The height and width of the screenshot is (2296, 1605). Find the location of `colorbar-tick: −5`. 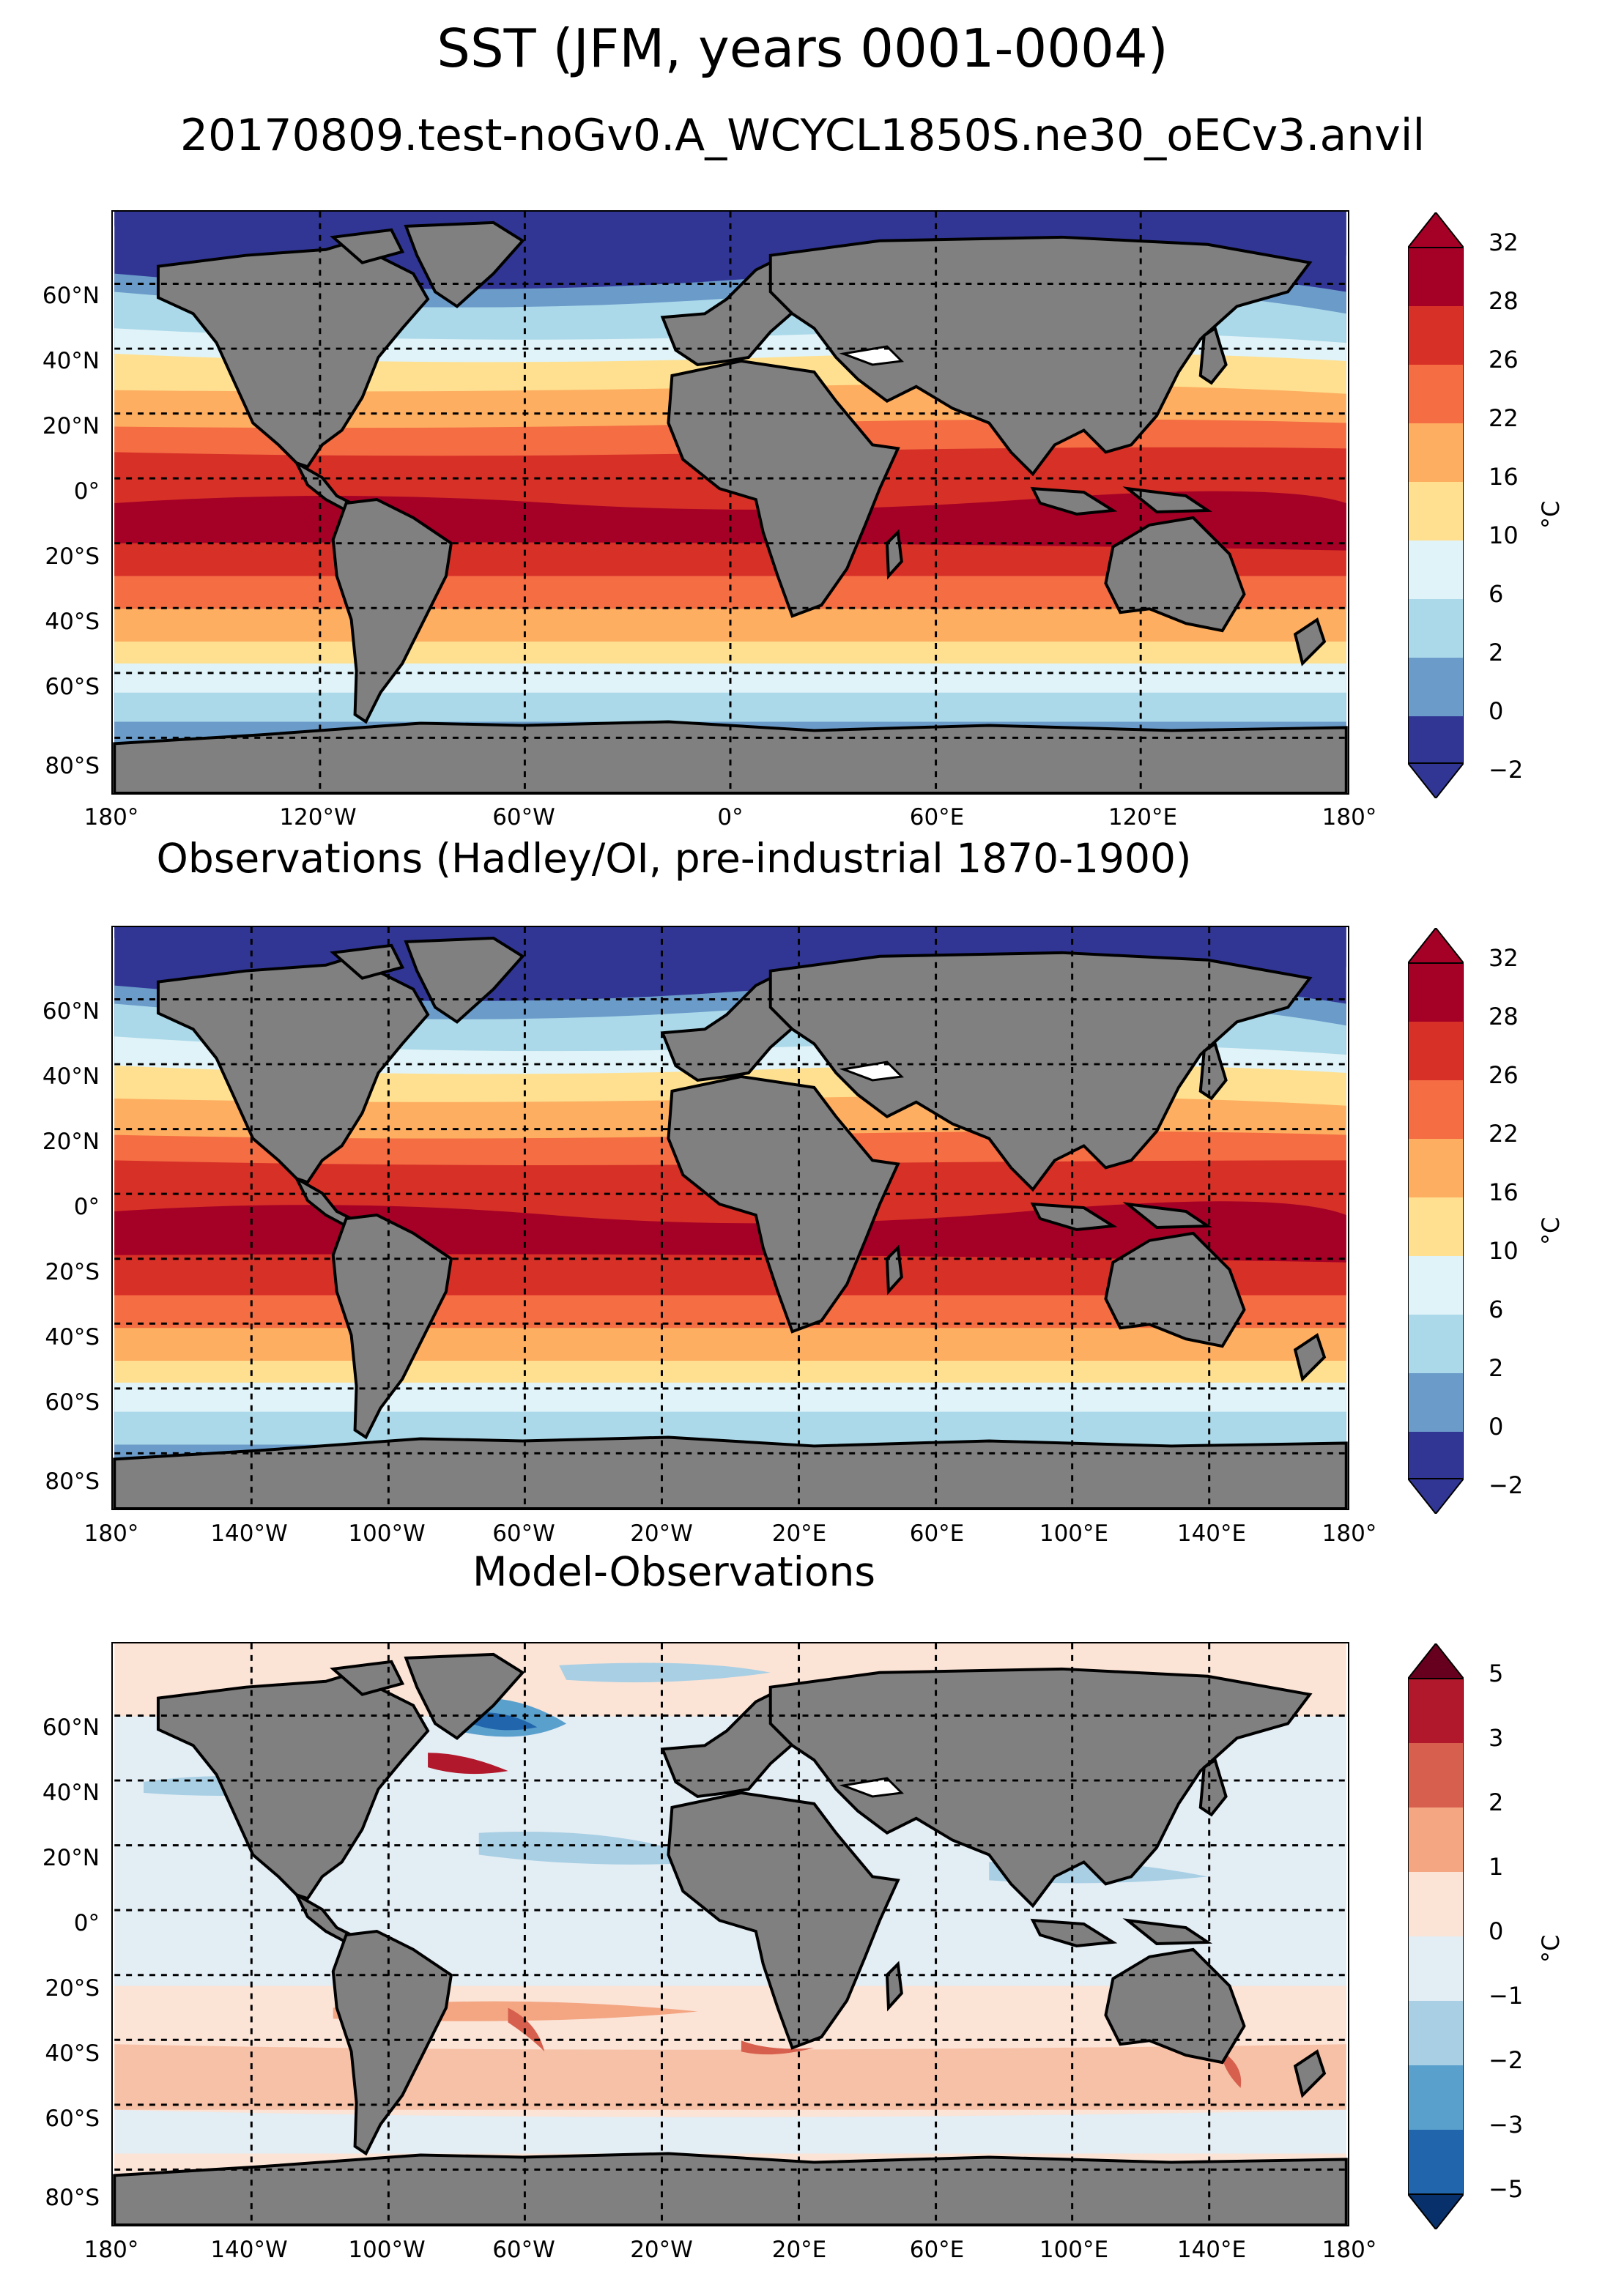

colorbar-tick: −5 is located at coordinates (1506, 2189).